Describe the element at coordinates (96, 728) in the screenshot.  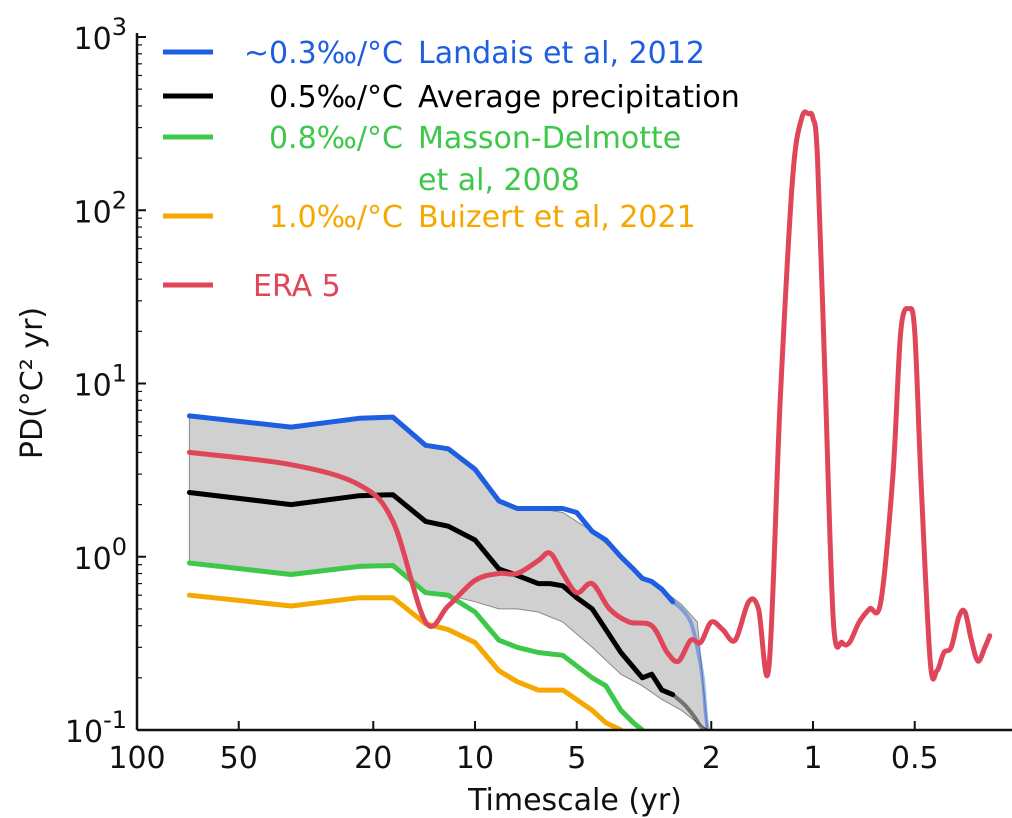
I see `y-tick-label: 10⁻¹` at that location.